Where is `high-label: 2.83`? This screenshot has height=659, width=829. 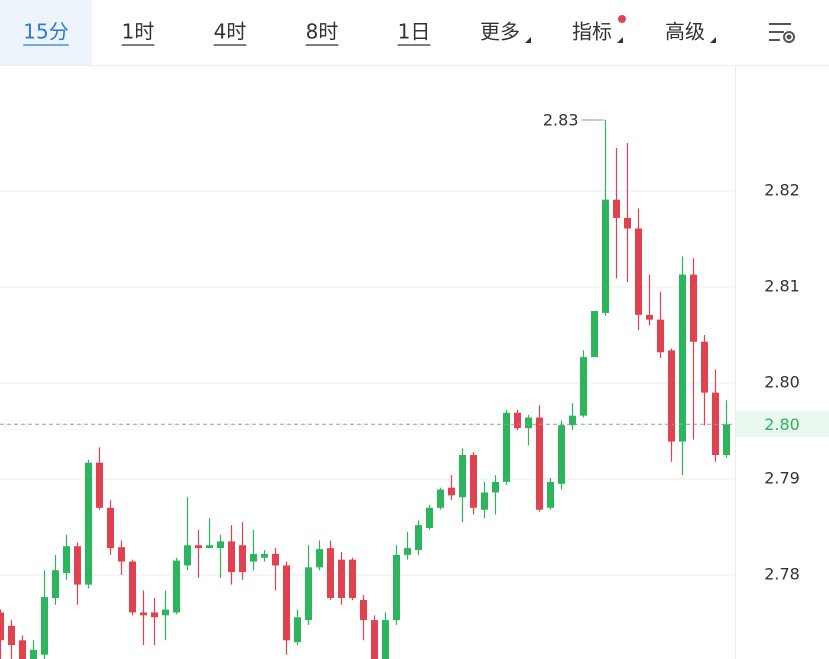 high-label: 2.83 is located at coordinates (561, 120).